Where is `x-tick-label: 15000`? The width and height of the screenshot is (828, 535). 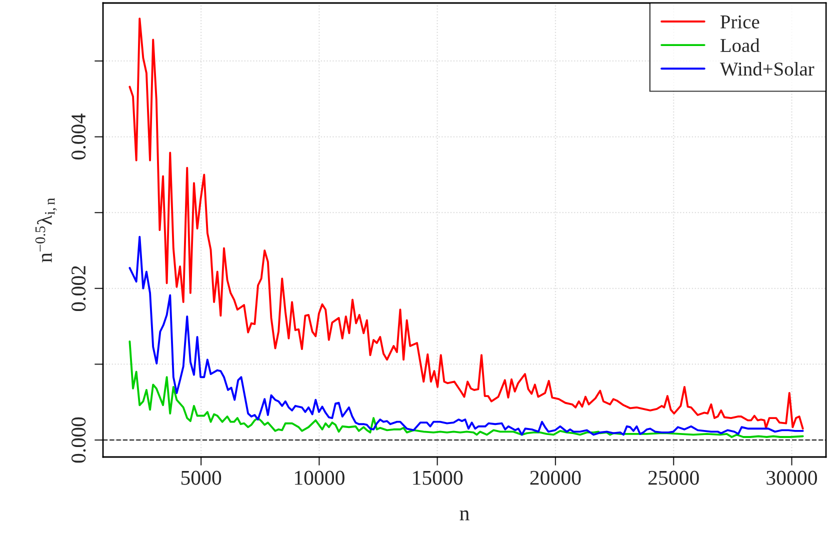
x-tick-label: 15000 is located at coordinates (438, 477).